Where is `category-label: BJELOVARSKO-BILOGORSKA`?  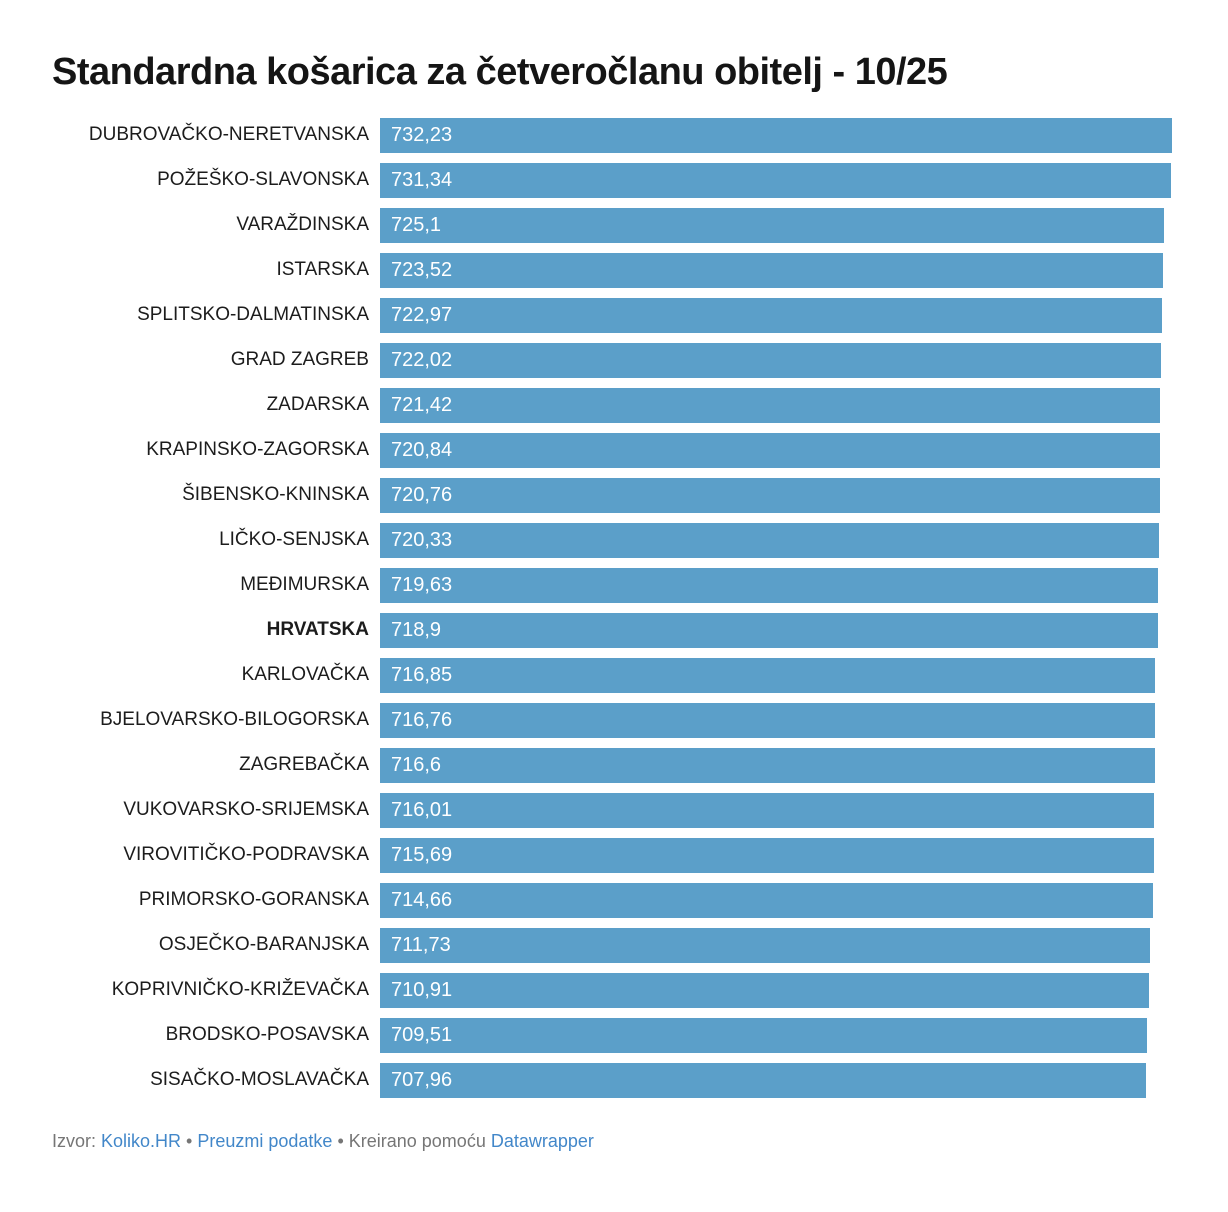
category-label: BJELOVARSKO-BILOGORSKA is located at coordinates (234, 720).